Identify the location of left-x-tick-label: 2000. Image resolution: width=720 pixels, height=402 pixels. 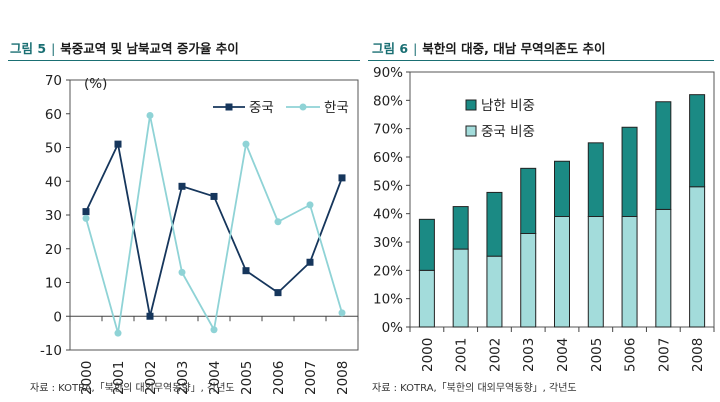
(87, 378).